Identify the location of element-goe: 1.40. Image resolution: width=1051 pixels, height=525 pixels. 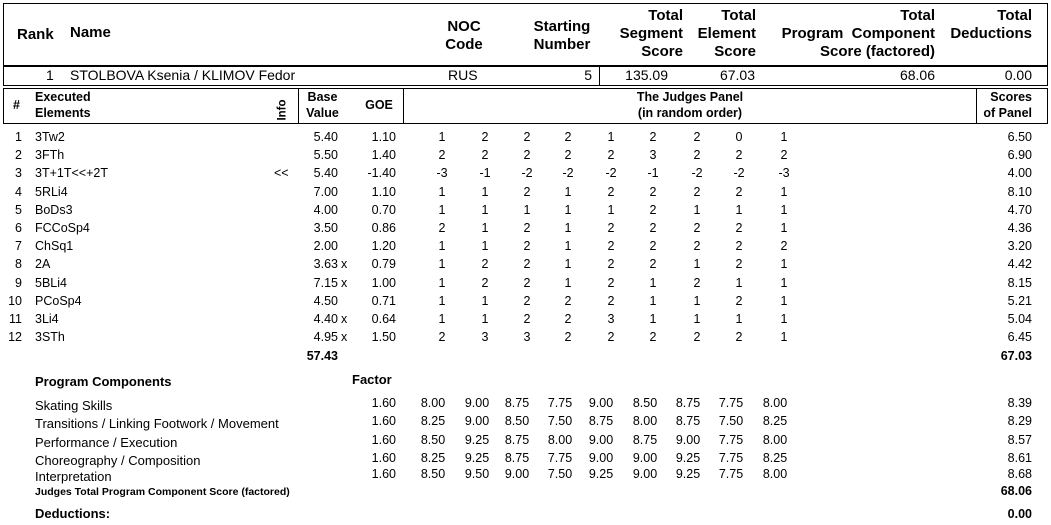
(383, 155).